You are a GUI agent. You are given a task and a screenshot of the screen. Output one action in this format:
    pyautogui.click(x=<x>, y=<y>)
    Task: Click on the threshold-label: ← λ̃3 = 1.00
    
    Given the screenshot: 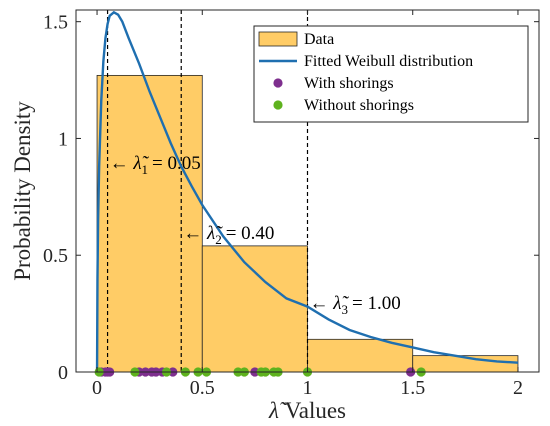 What is the action you would take?
    pyautogui.click(x=355, y=305)
    